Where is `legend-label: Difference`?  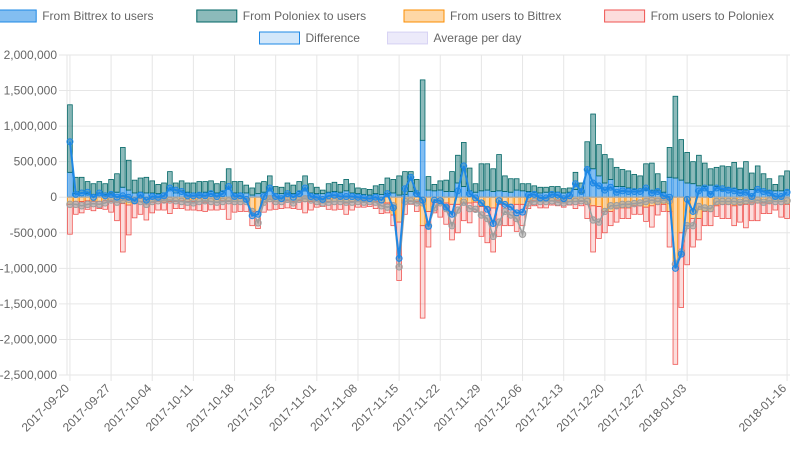
legend-label: Difference is located at coordinates (333, 38).